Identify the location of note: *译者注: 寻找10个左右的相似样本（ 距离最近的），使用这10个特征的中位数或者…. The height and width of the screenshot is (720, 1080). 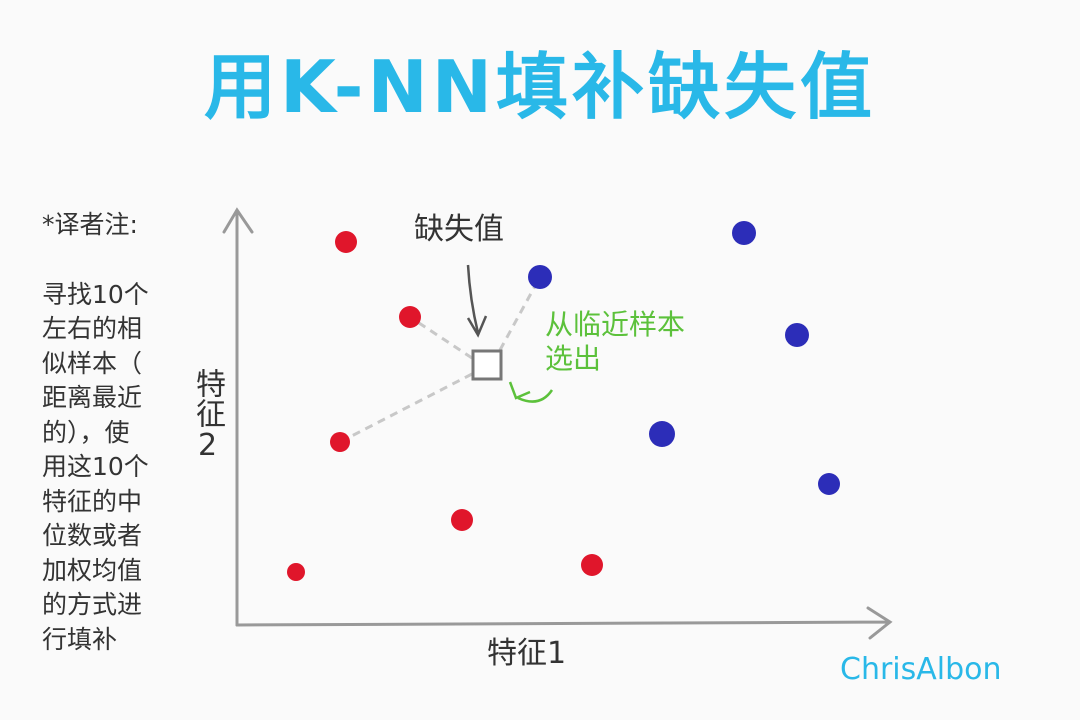
(95, 432).